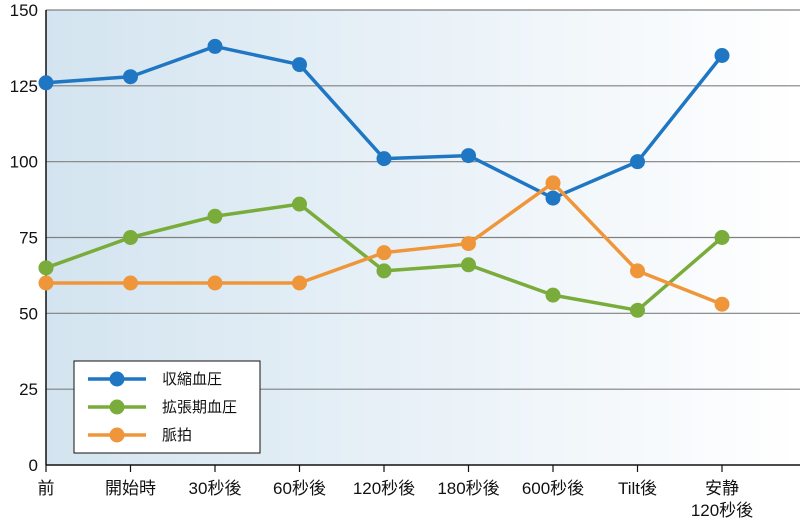 The image size is (800, 529). Describe the element at coordinates (33, 465) in the screenshot. I see `y-tick-label: 0` at that location.